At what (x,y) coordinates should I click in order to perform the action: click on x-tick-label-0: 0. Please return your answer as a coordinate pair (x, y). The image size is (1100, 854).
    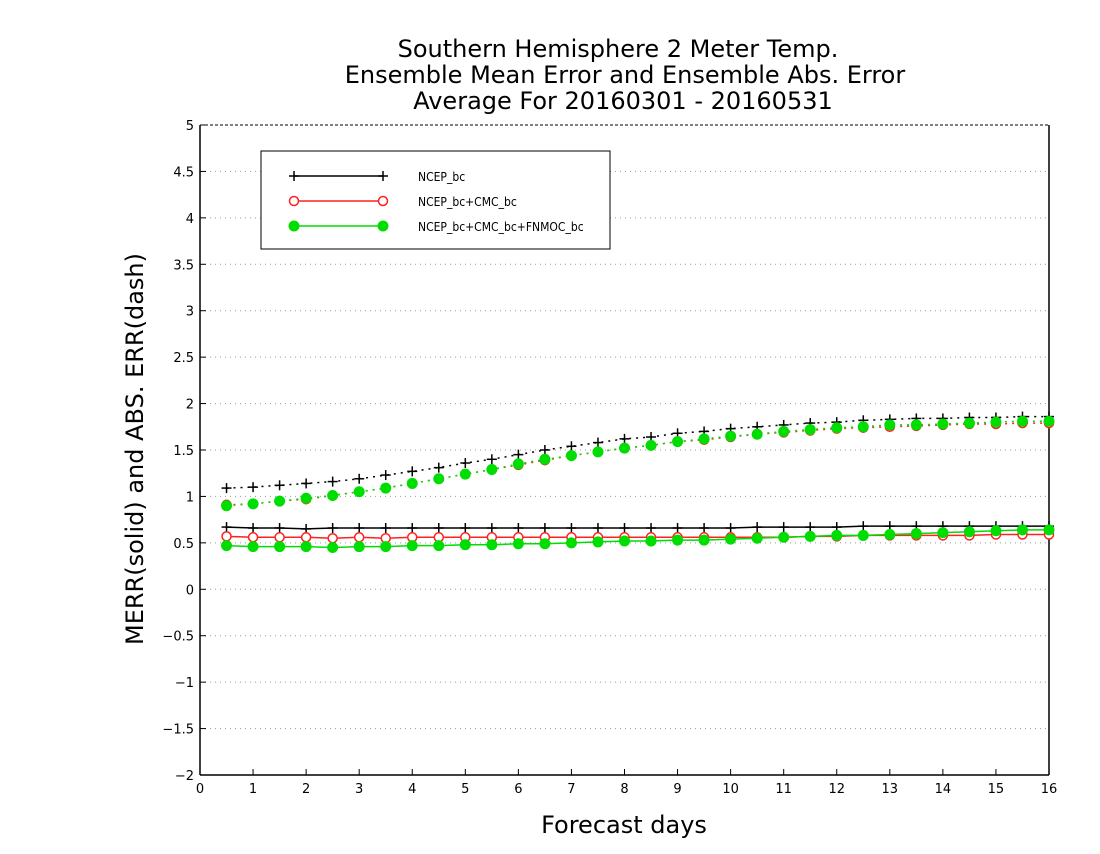
    Looking at the image, I should click on (200, 789).